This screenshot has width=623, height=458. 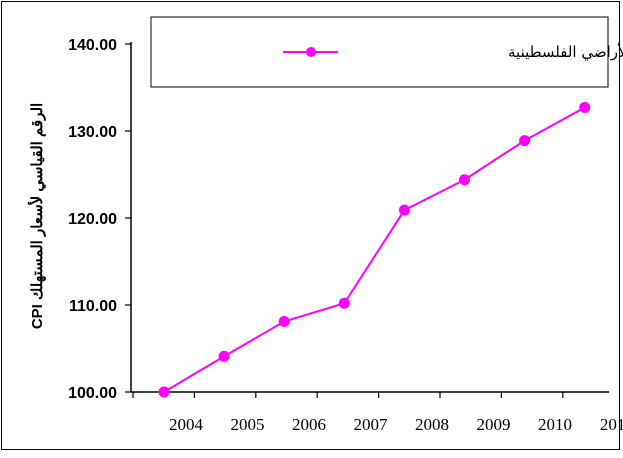 What do you see at coordinates (494, 424) in the screenshot?
I see `x-tick-label: 2009` at bounding box center [494, 424].